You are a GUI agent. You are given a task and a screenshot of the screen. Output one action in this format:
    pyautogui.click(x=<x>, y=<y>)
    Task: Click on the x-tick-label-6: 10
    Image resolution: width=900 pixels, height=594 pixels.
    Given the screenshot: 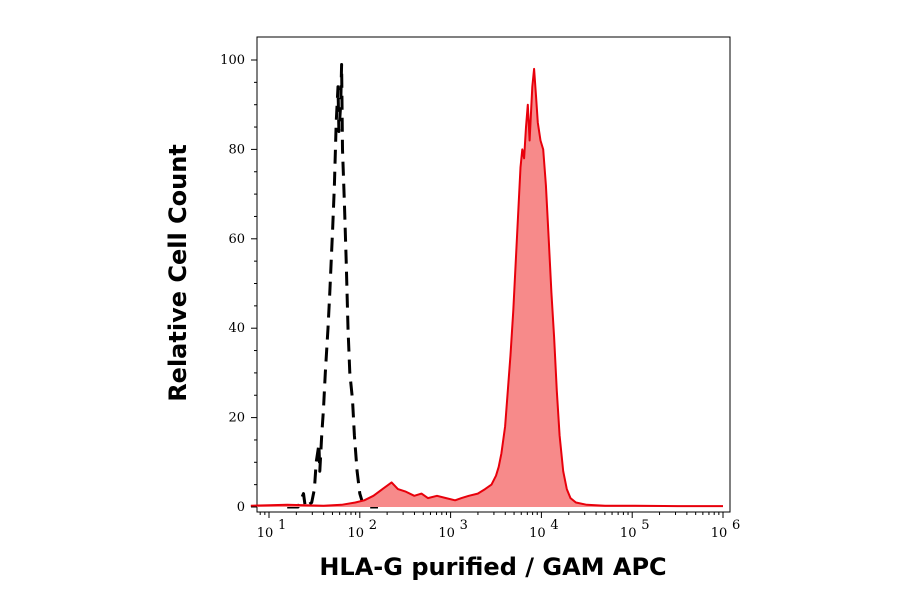 What is the action you would take?
    pyautogui.click(x=719, y=533)
    